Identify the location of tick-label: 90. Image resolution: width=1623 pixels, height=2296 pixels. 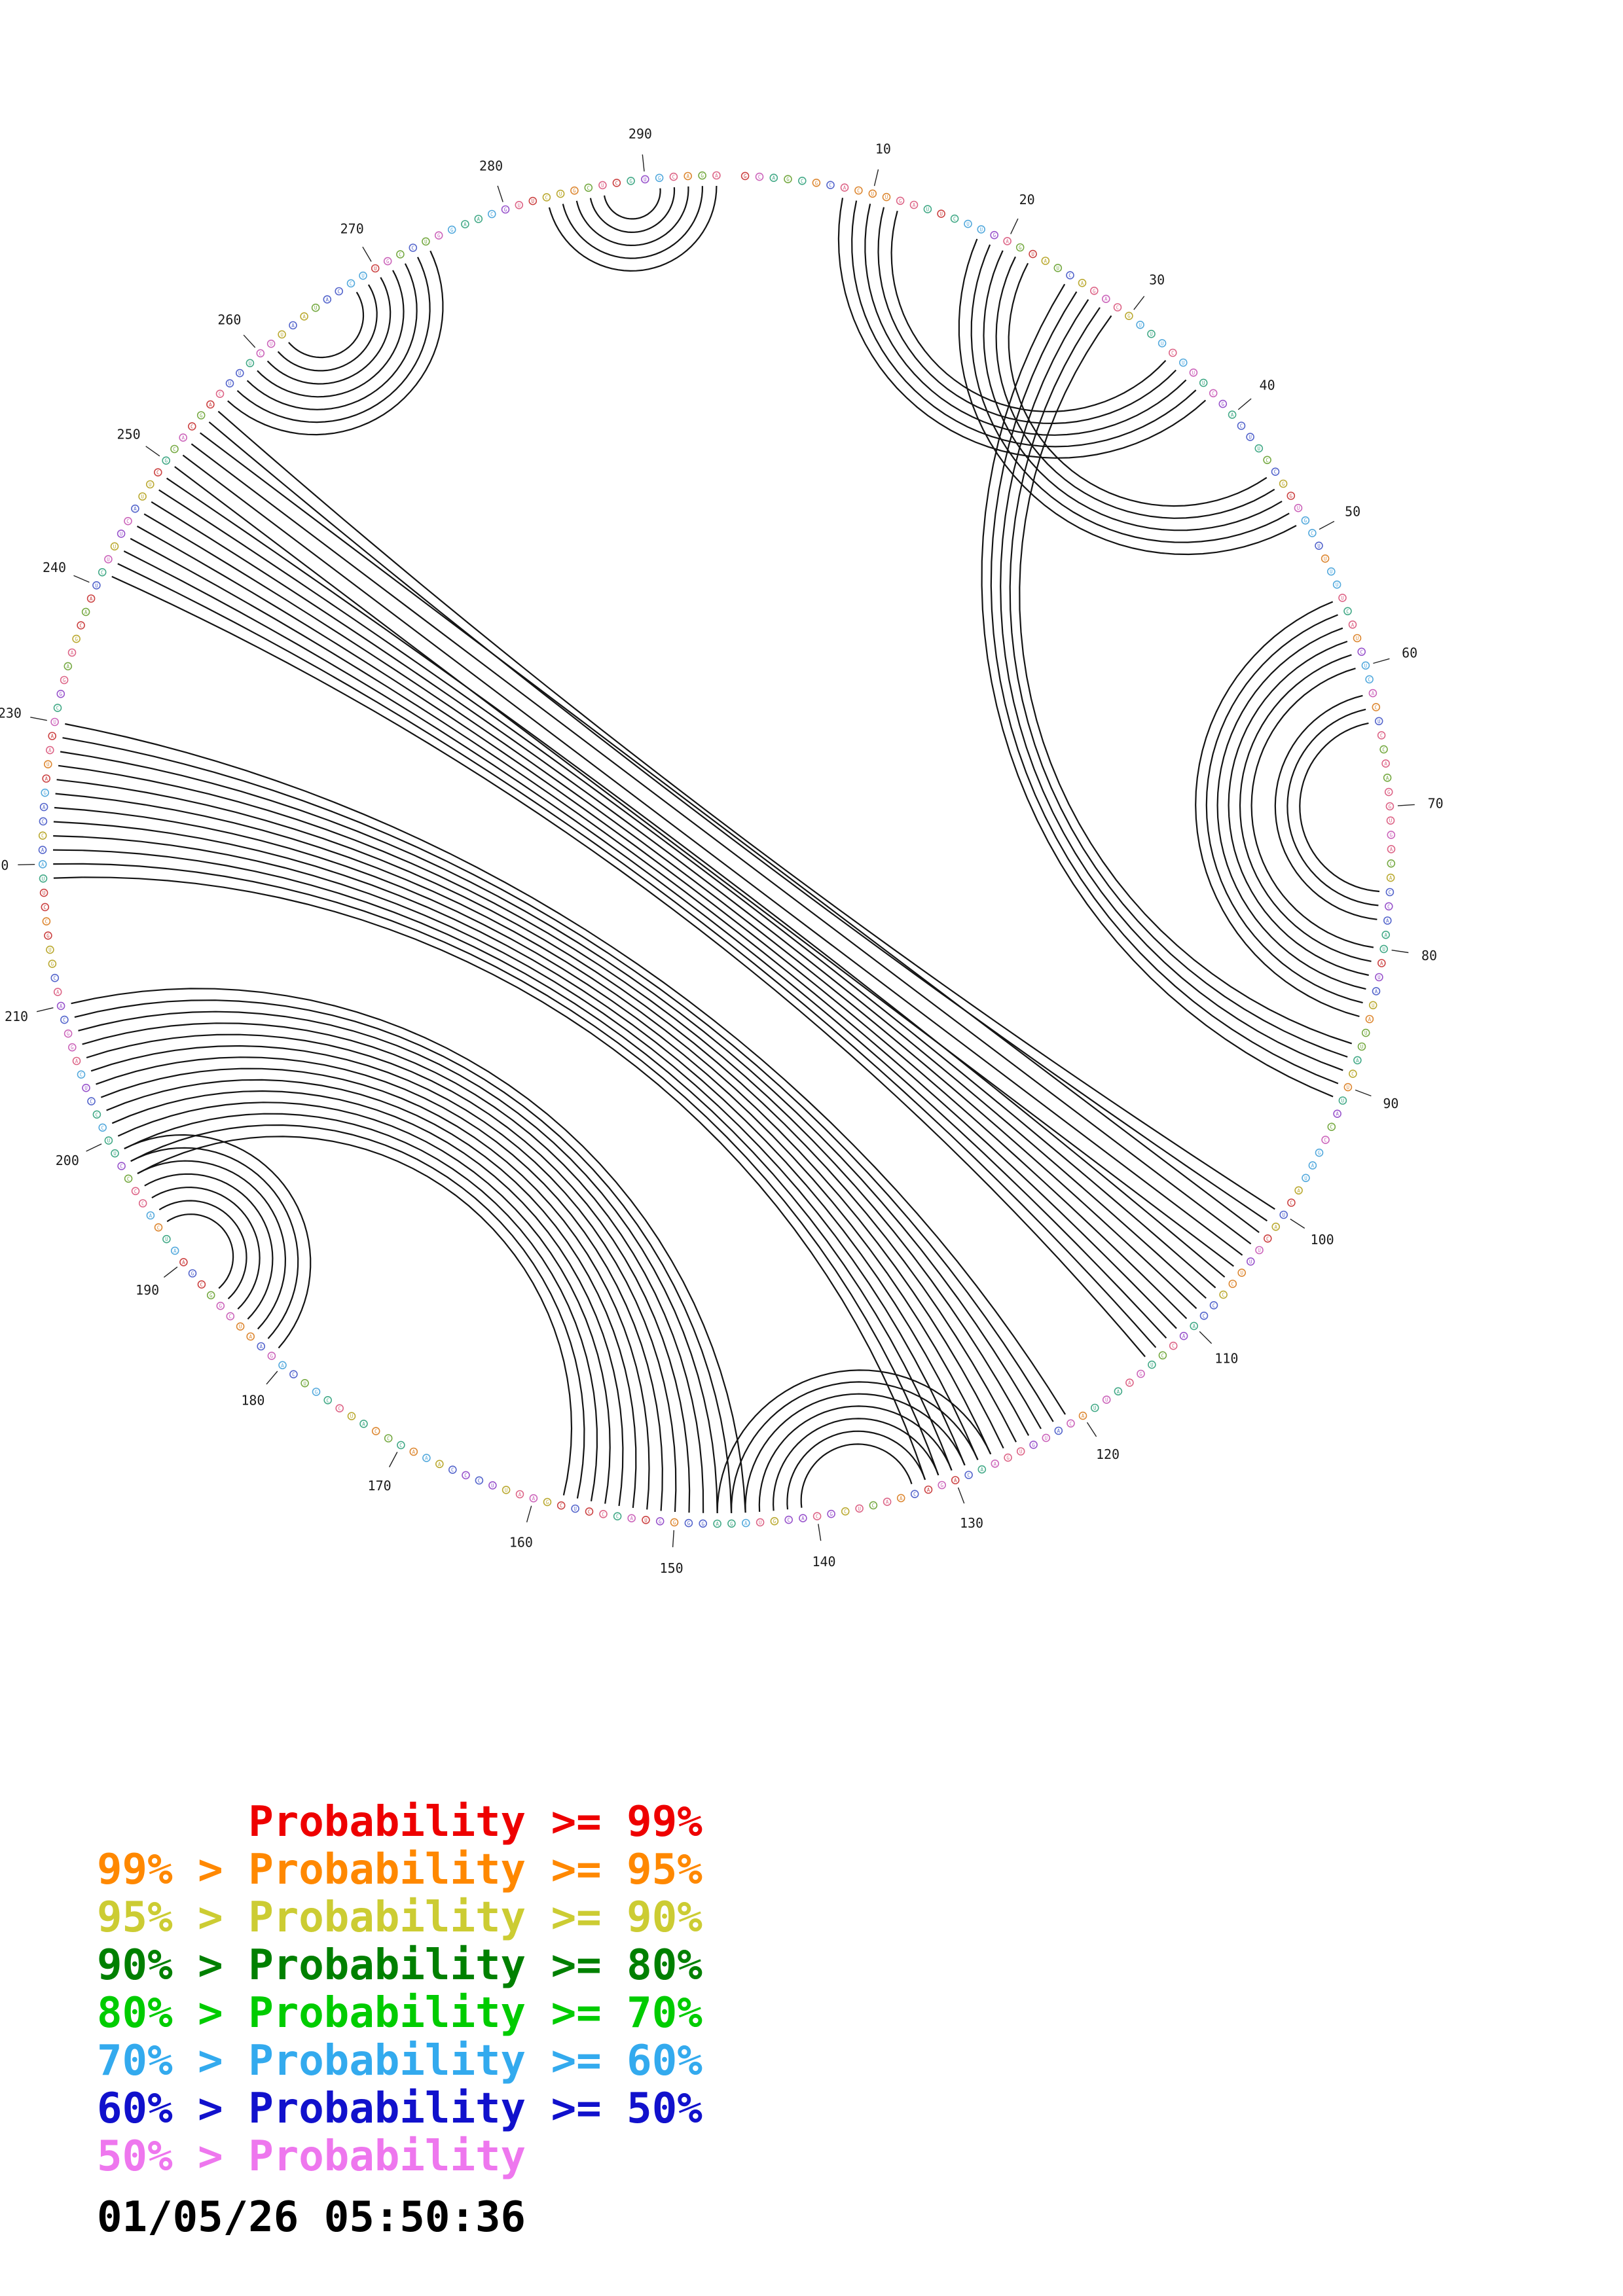
(1390, 1103).